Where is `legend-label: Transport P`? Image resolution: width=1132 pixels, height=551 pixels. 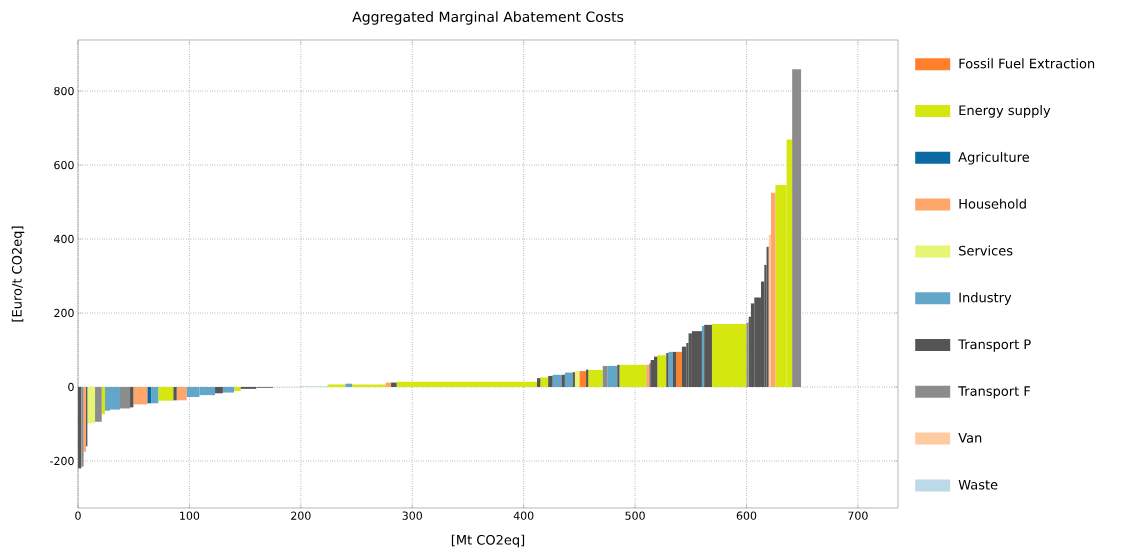
legend-label: Transport P is located at coordinates (994, 345).